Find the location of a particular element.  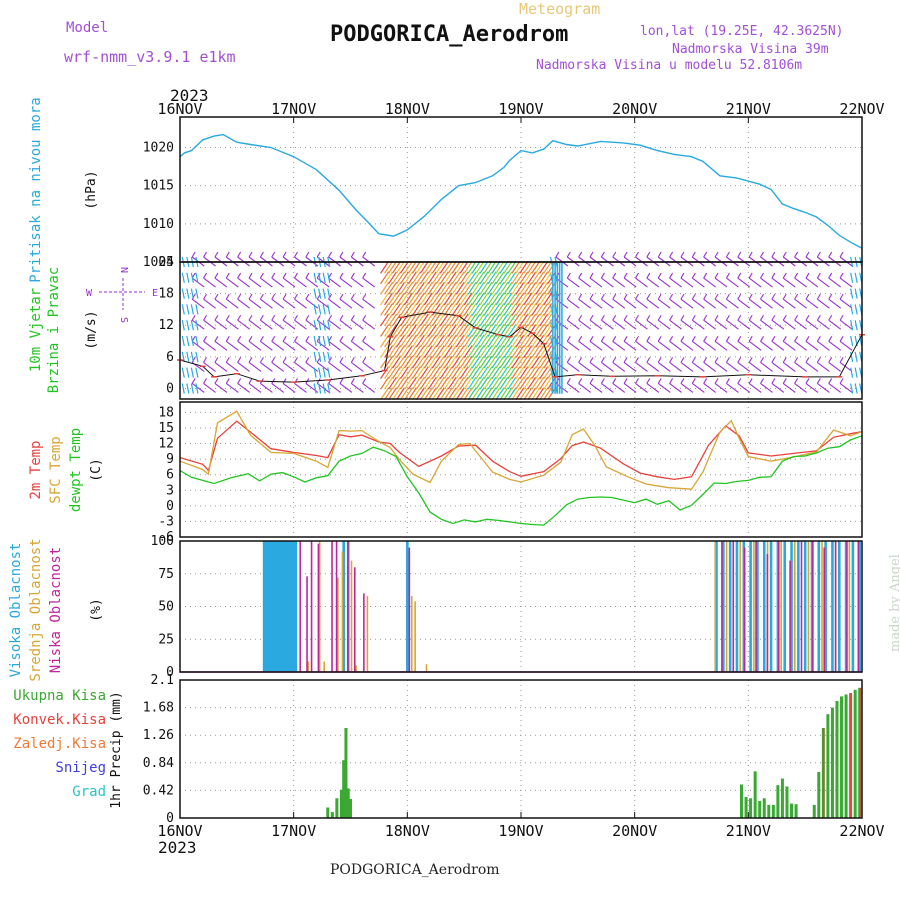

temp-tick-label: 0 is located at coordinates (170, 506).